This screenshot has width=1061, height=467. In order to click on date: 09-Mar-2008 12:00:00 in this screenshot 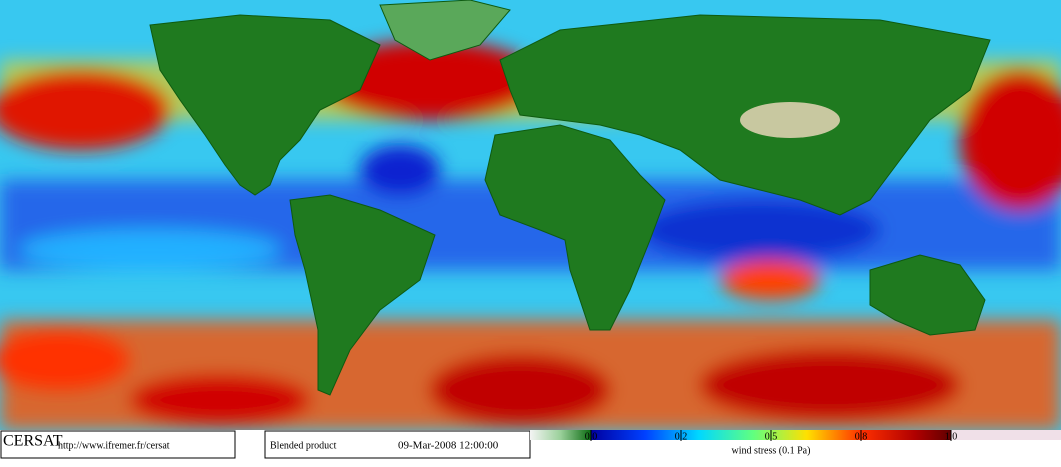, I will do `click(448, 446)`.